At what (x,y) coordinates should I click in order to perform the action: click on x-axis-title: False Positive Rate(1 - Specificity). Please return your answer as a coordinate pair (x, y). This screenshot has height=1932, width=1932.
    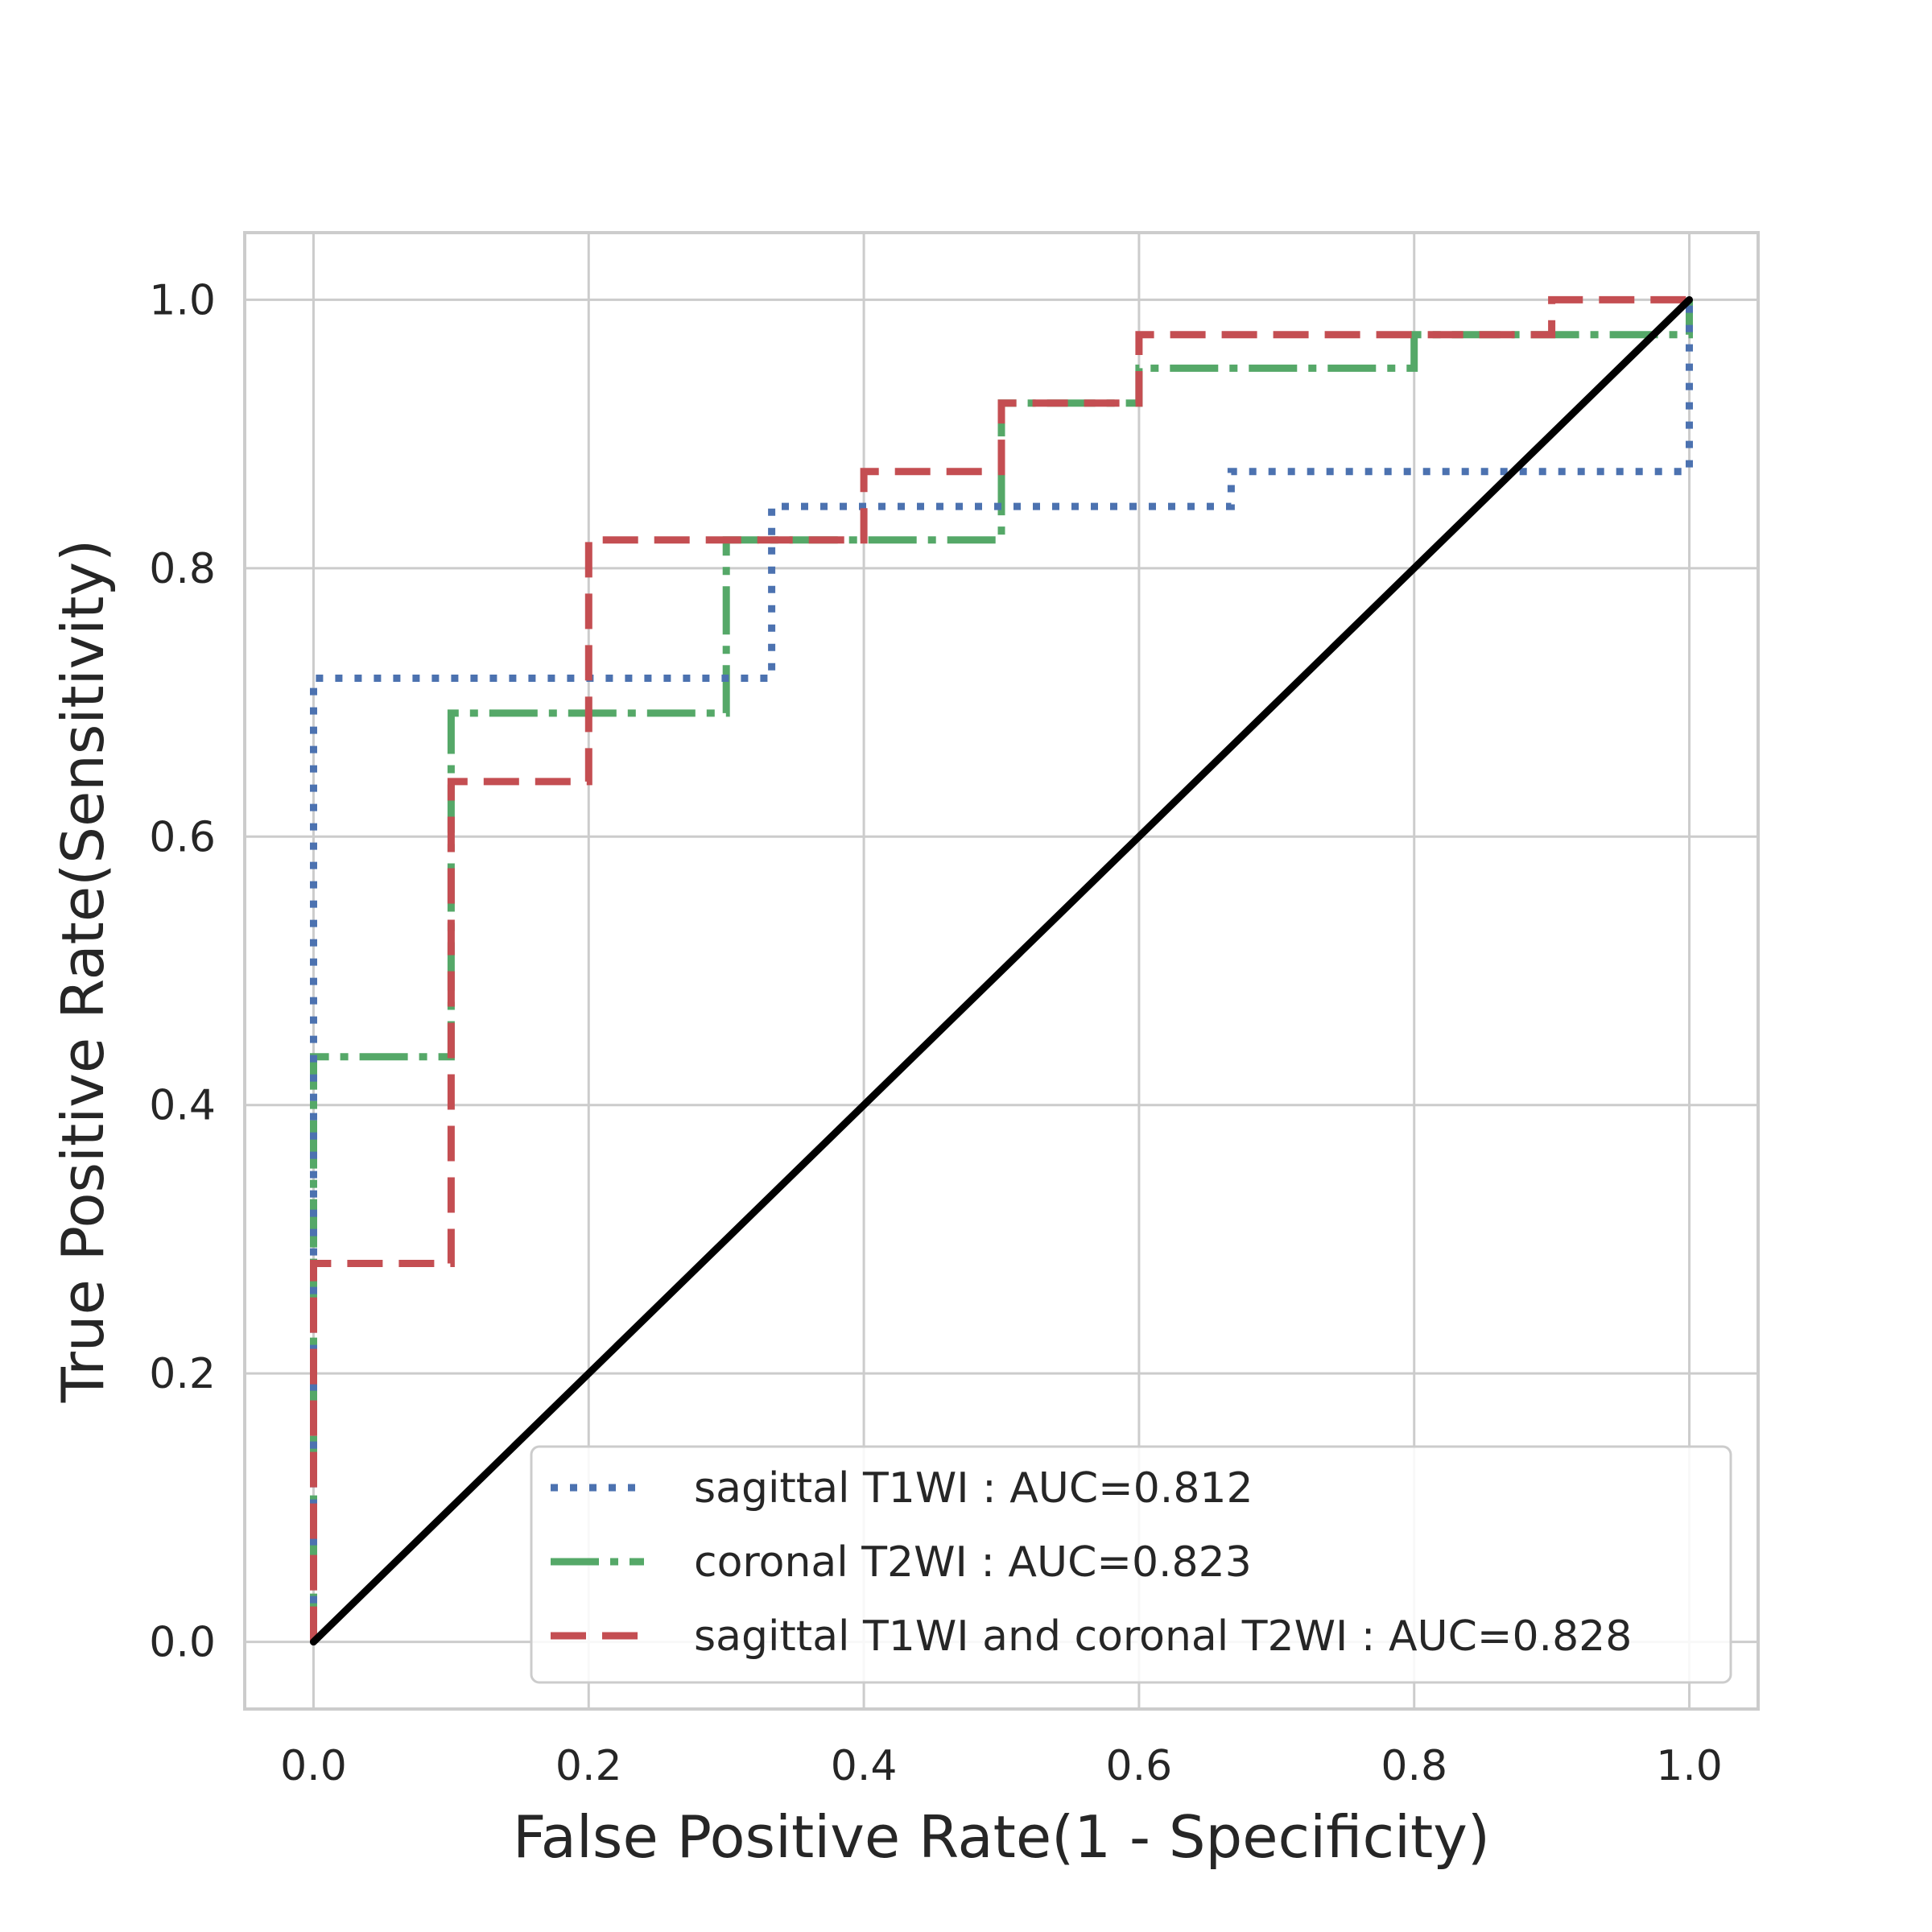
    Looking at the image, I should click on (1001, 1837).